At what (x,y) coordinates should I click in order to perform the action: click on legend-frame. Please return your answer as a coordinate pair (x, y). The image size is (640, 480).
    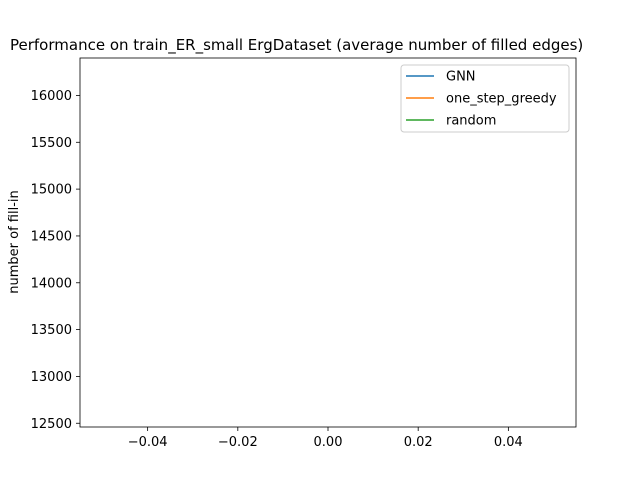
    Looking at the image, I should click on (485, 98).